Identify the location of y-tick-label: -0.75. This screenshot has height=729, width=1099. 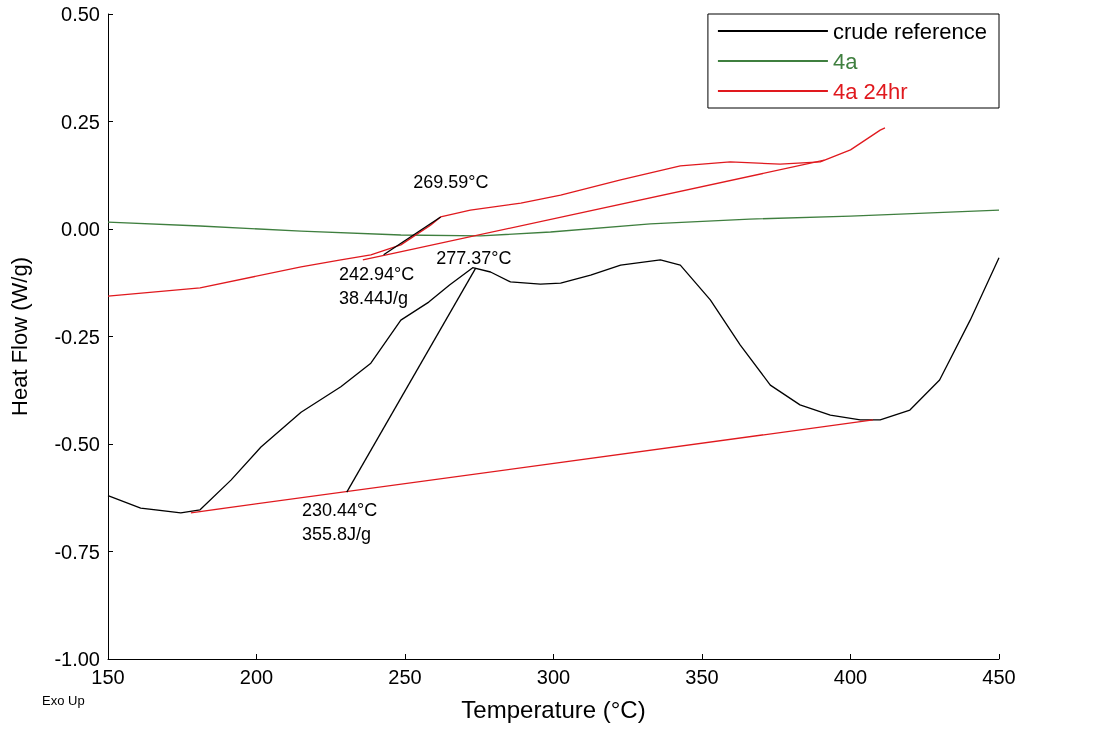
(77, 551).